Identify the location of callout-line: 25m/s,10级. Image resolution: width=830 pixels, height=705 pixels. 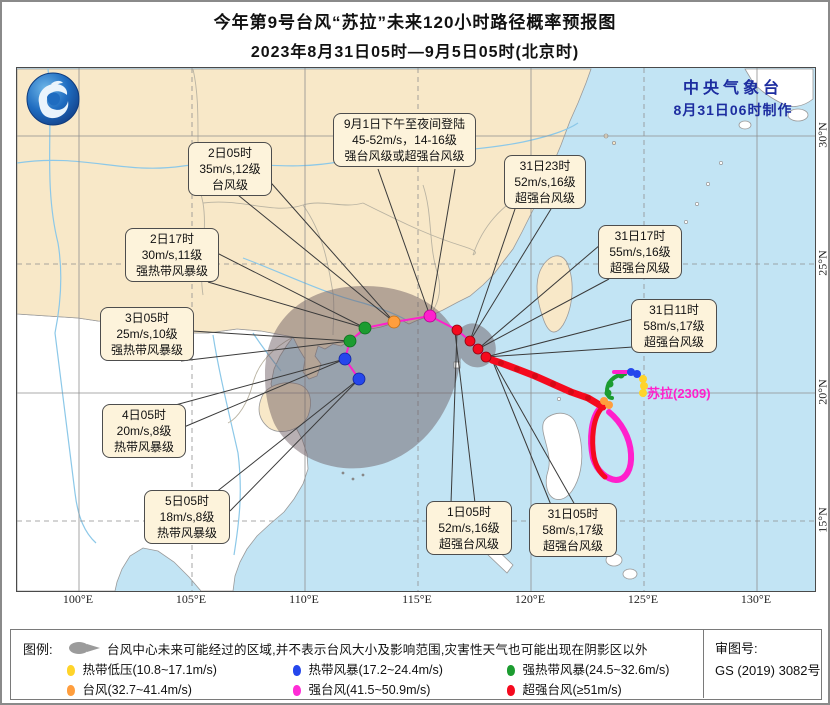
(147, 334).